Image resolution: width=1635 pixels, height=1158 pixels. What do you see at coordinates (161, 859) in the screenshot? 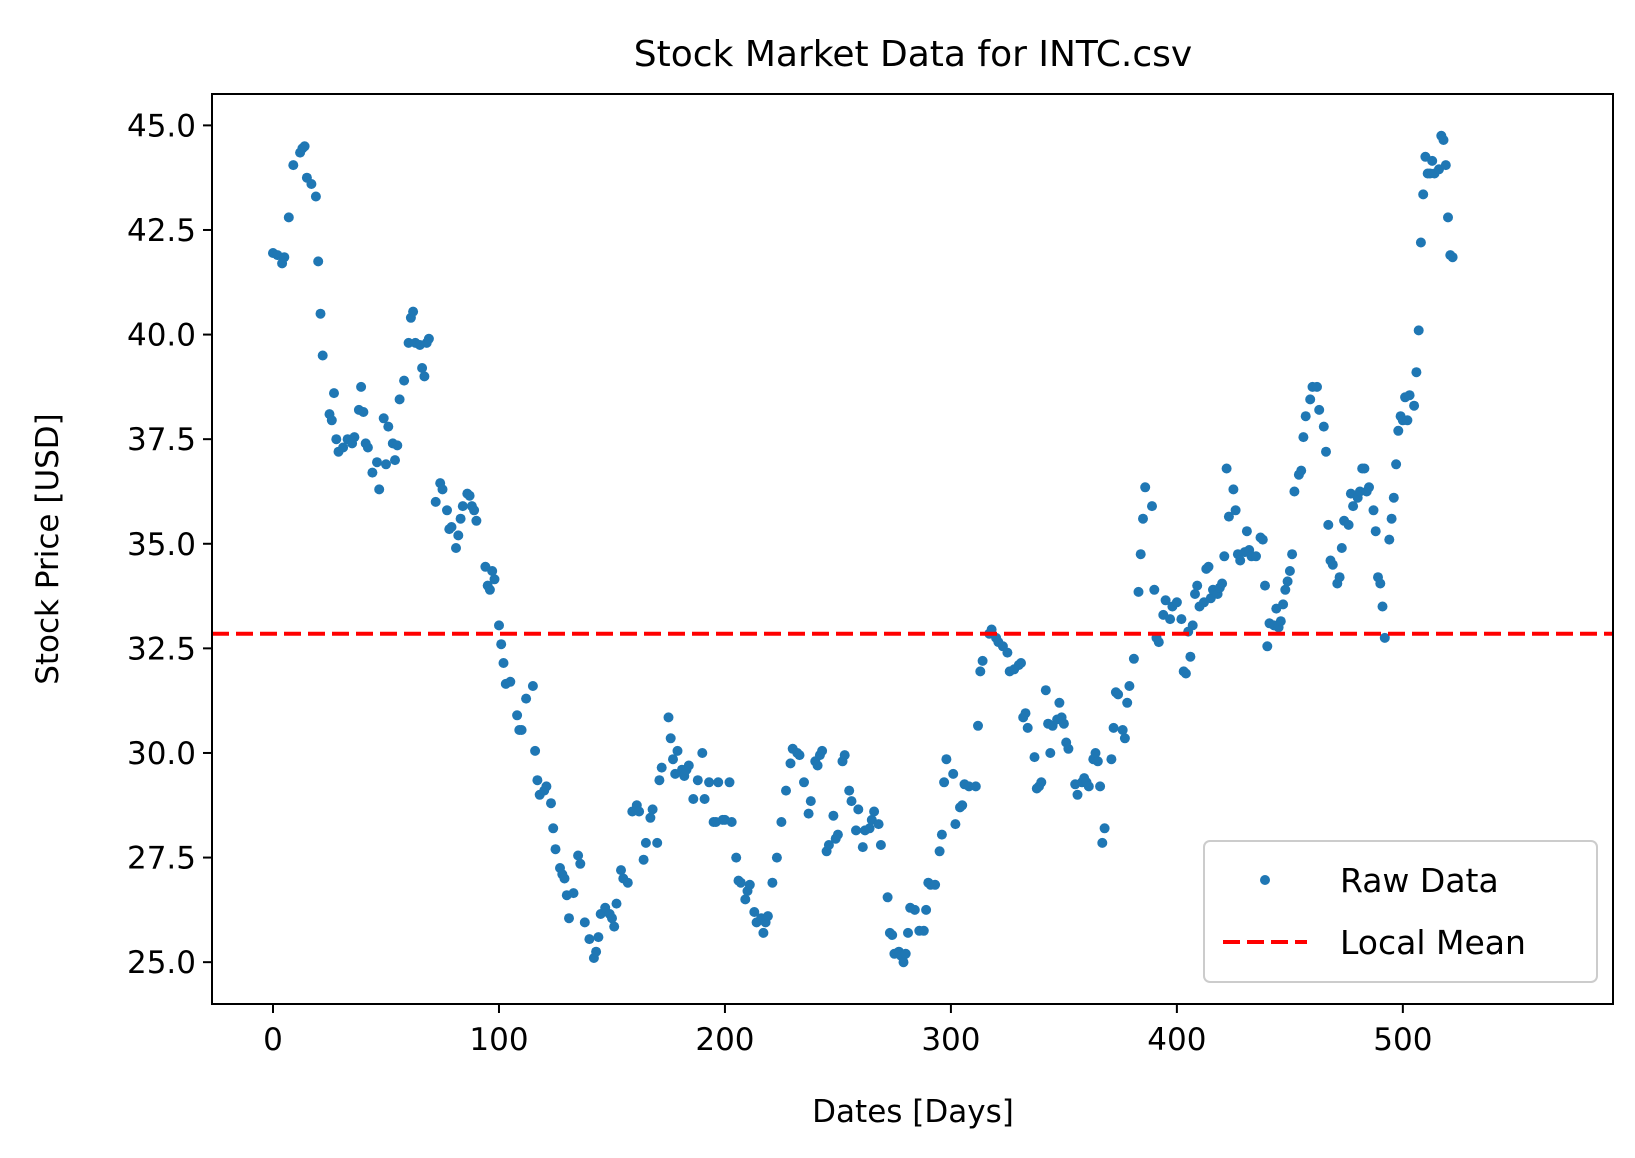
I see `y-tick-label-1: 27.5` at bounding box center [161, 859].